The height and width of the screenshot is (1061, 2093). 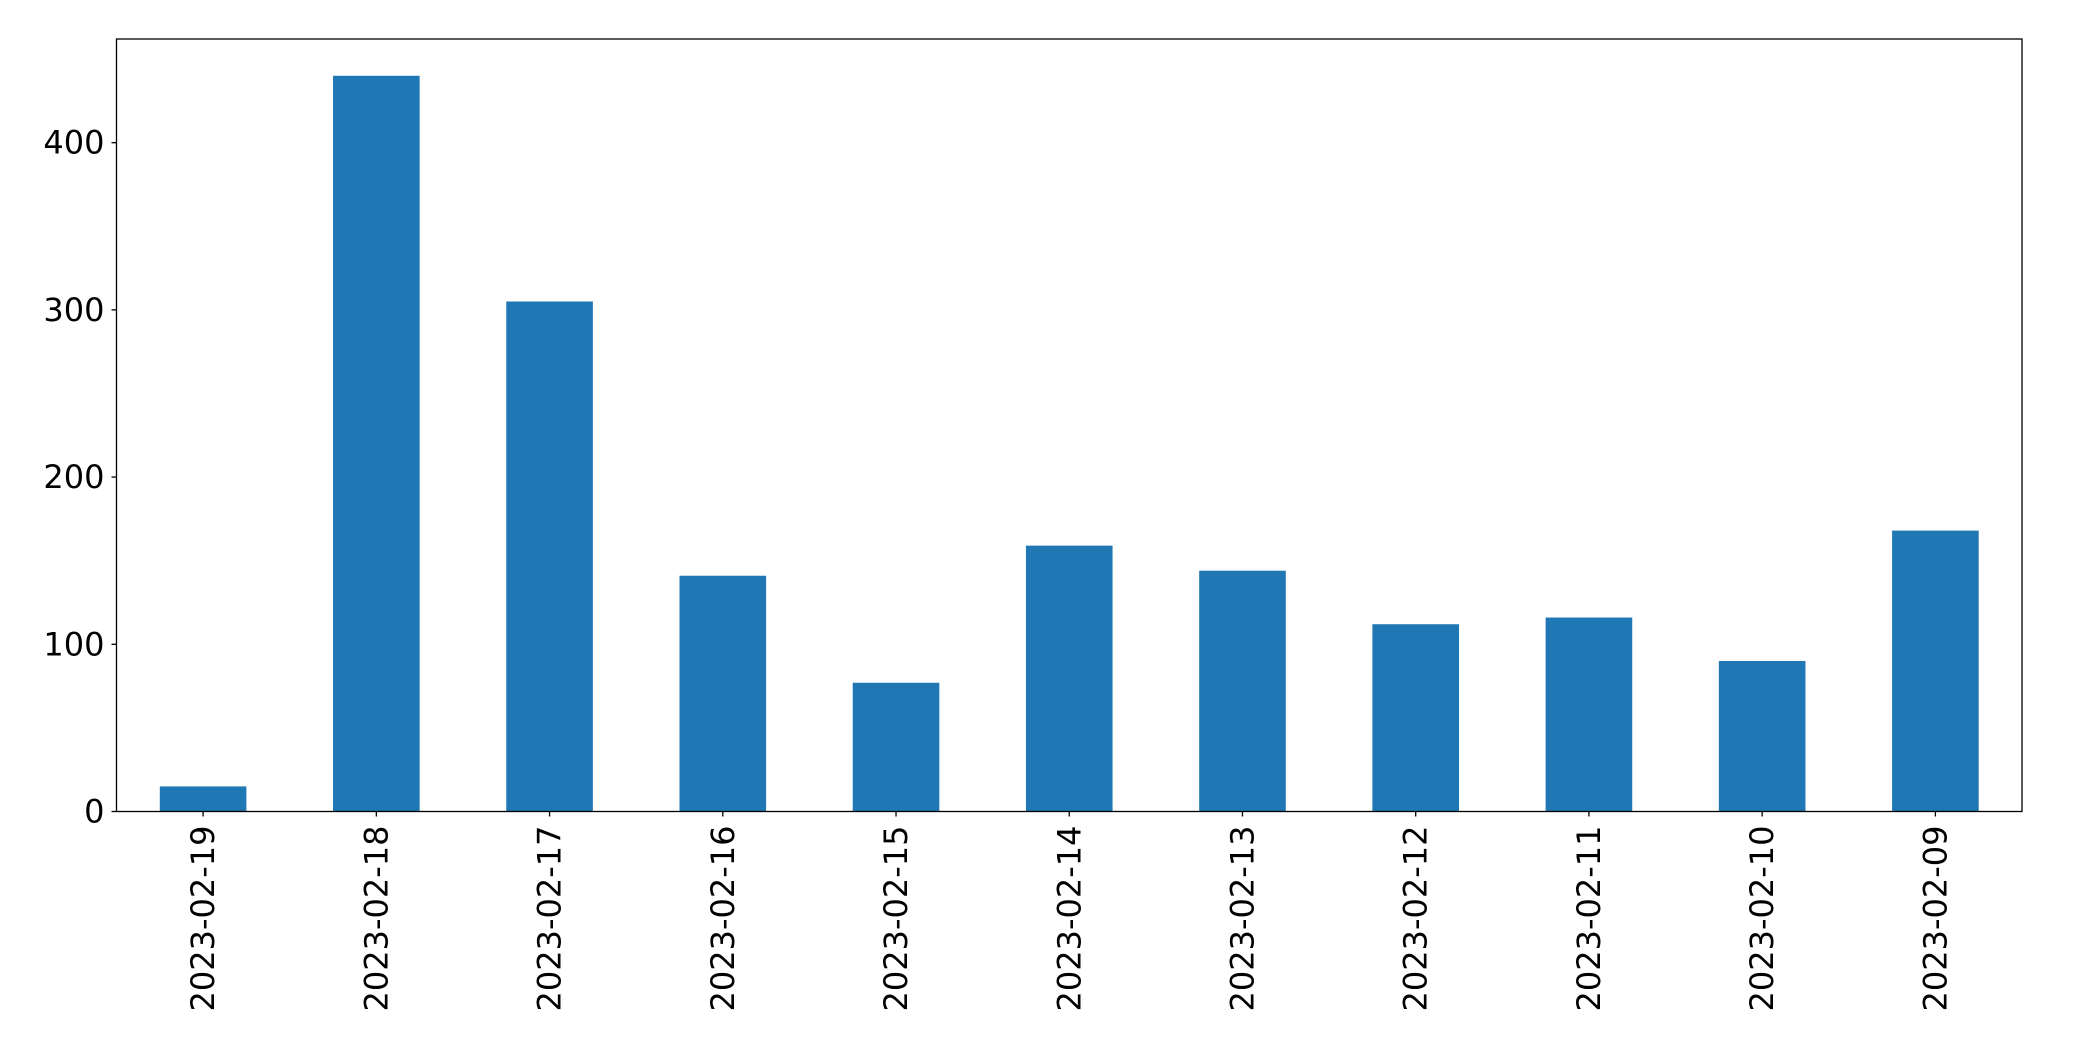 I want to click on x-tick-label: 2023-02-10, so click(x=1762, y=919).